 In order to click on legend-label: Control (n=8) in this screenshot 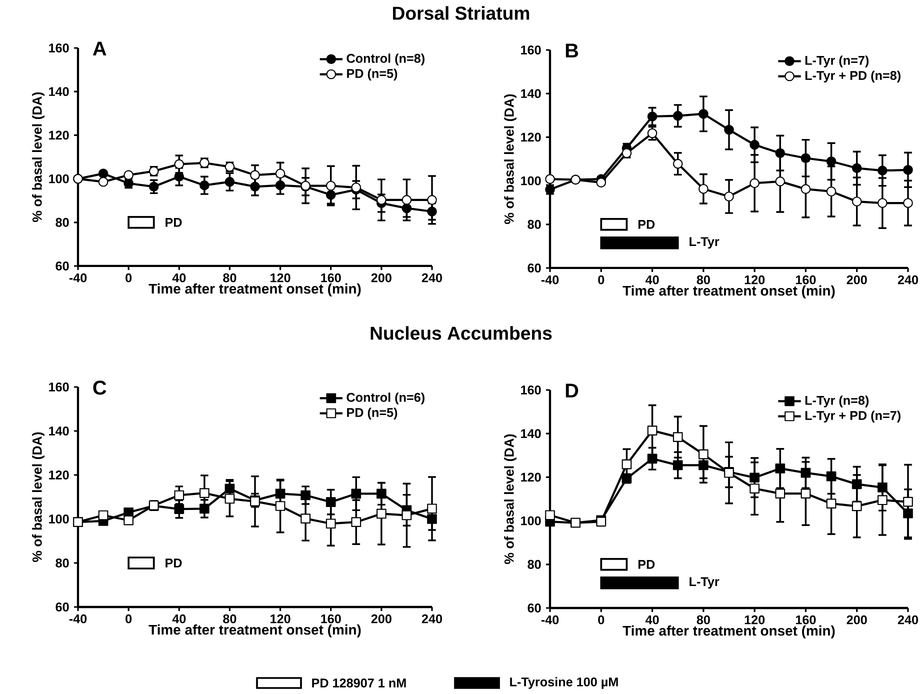, I will do `click(385, 60)`.